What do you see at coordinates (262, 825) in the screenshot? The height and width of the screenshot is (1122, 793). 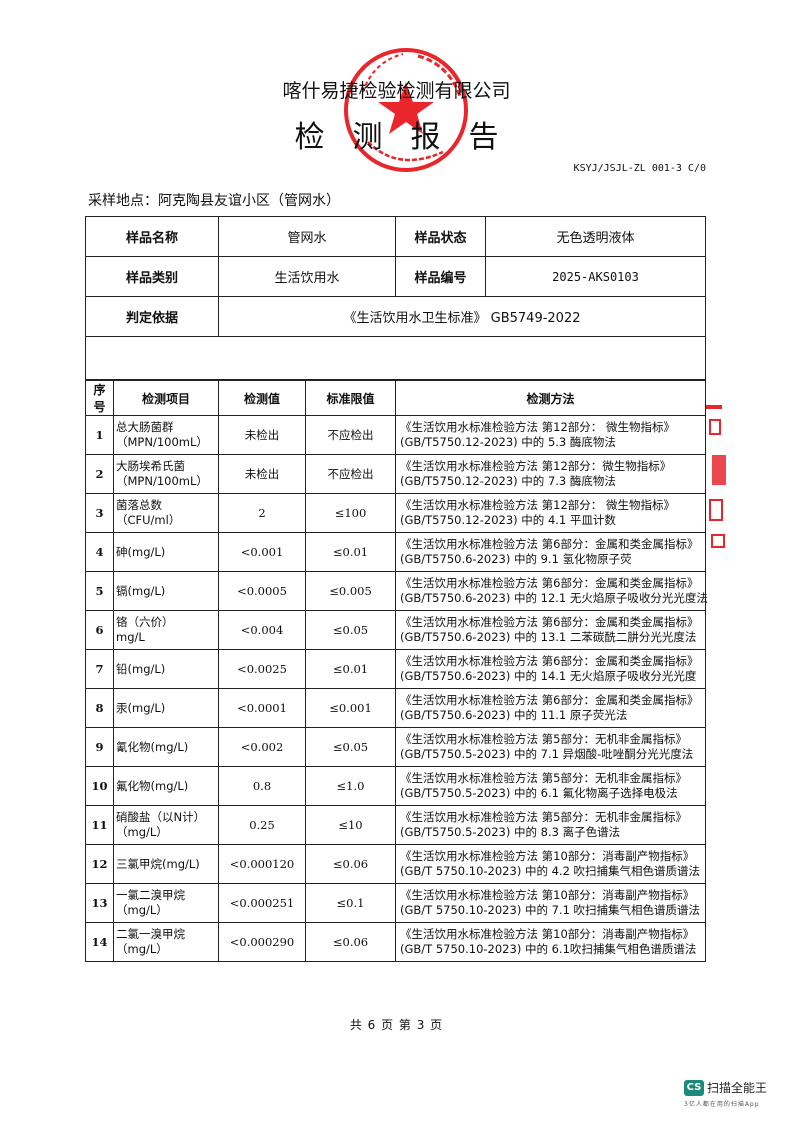 I see `measured-value: 0.25` at bounding box center [262, 825].